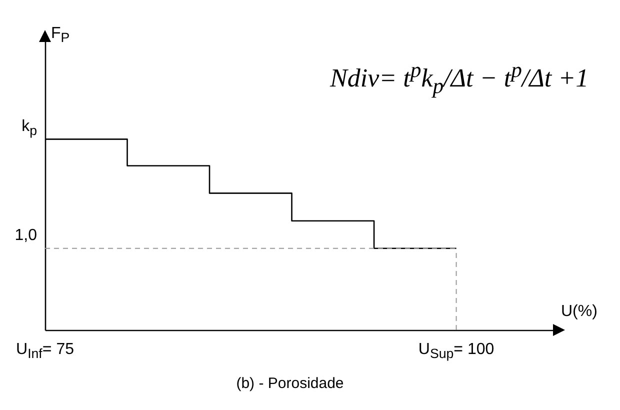  I want to click on text: Ndiv= t$^{p}$k$_{p}$/Δt − t$^{p}$/Δt +1, so click(459, 78).